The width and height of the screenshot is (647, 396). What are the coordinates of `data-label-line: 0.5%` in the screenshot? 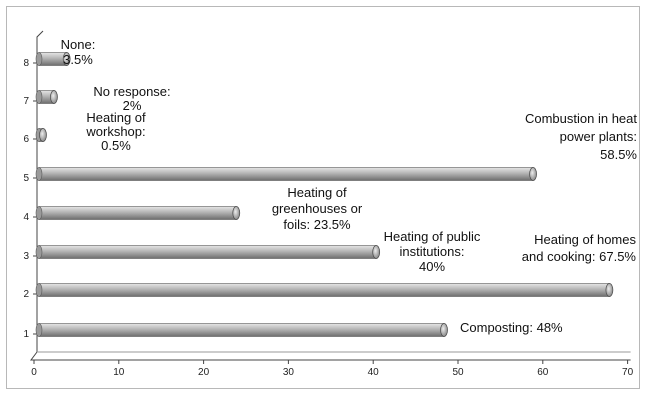 It's located at (116, 145).